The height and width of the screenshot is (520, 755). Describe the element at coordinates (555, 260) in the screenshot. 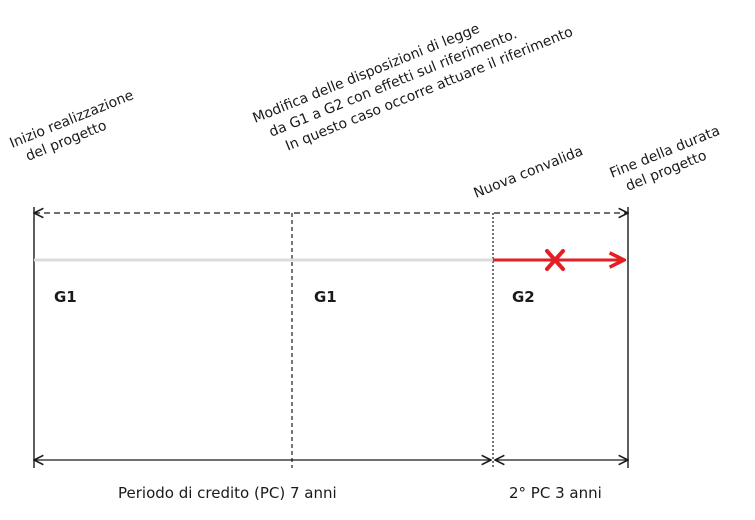

I see `cross-icon` at that location.